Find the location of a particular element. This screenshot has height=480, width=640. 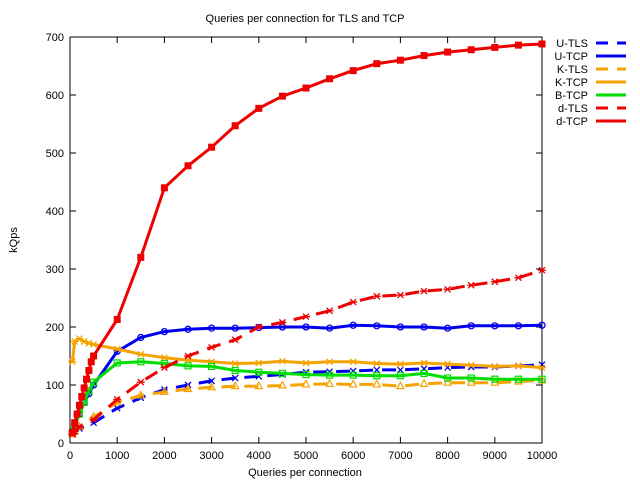

chart-title: Queries per connection for TLS and TCP is located at coordinates (305, 19).